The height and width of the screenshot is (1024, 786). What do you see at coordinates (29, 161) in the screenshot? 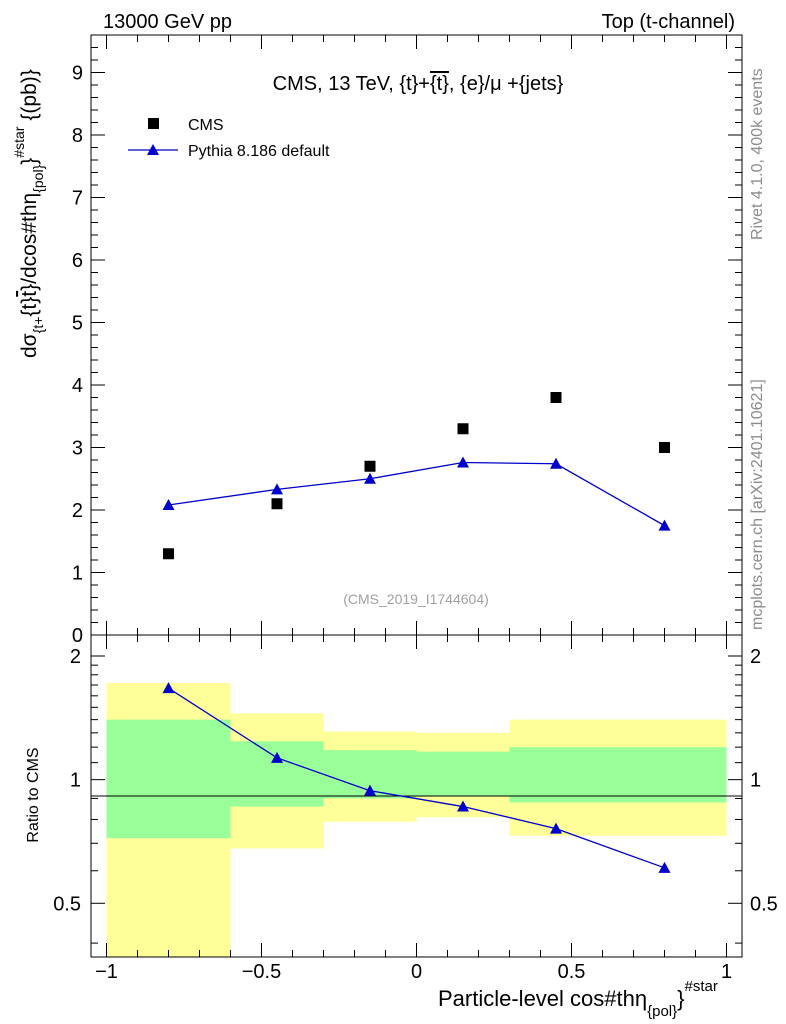
I see `ylabel-brace: }` at bounding box center [29, 161].